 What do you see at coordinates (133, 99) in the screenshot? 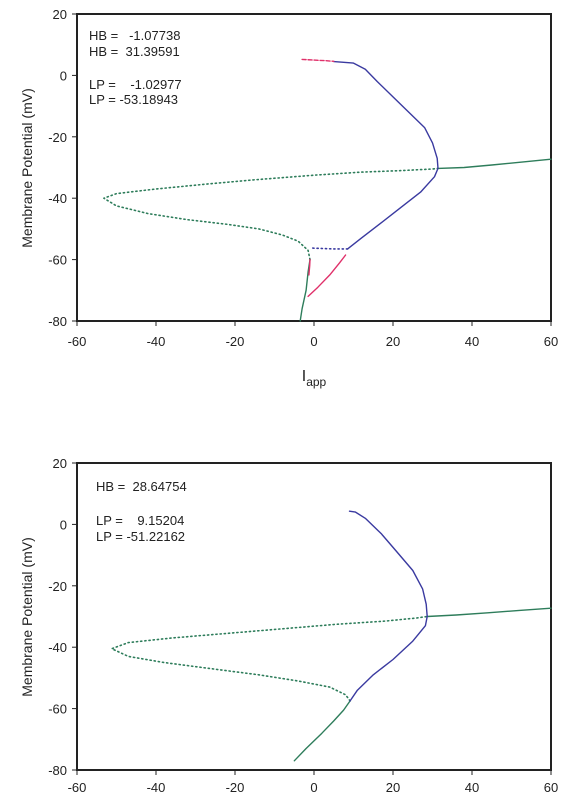
I see `annotation-lp-2: LP = -53.18943` at bounding box center [133, 99].